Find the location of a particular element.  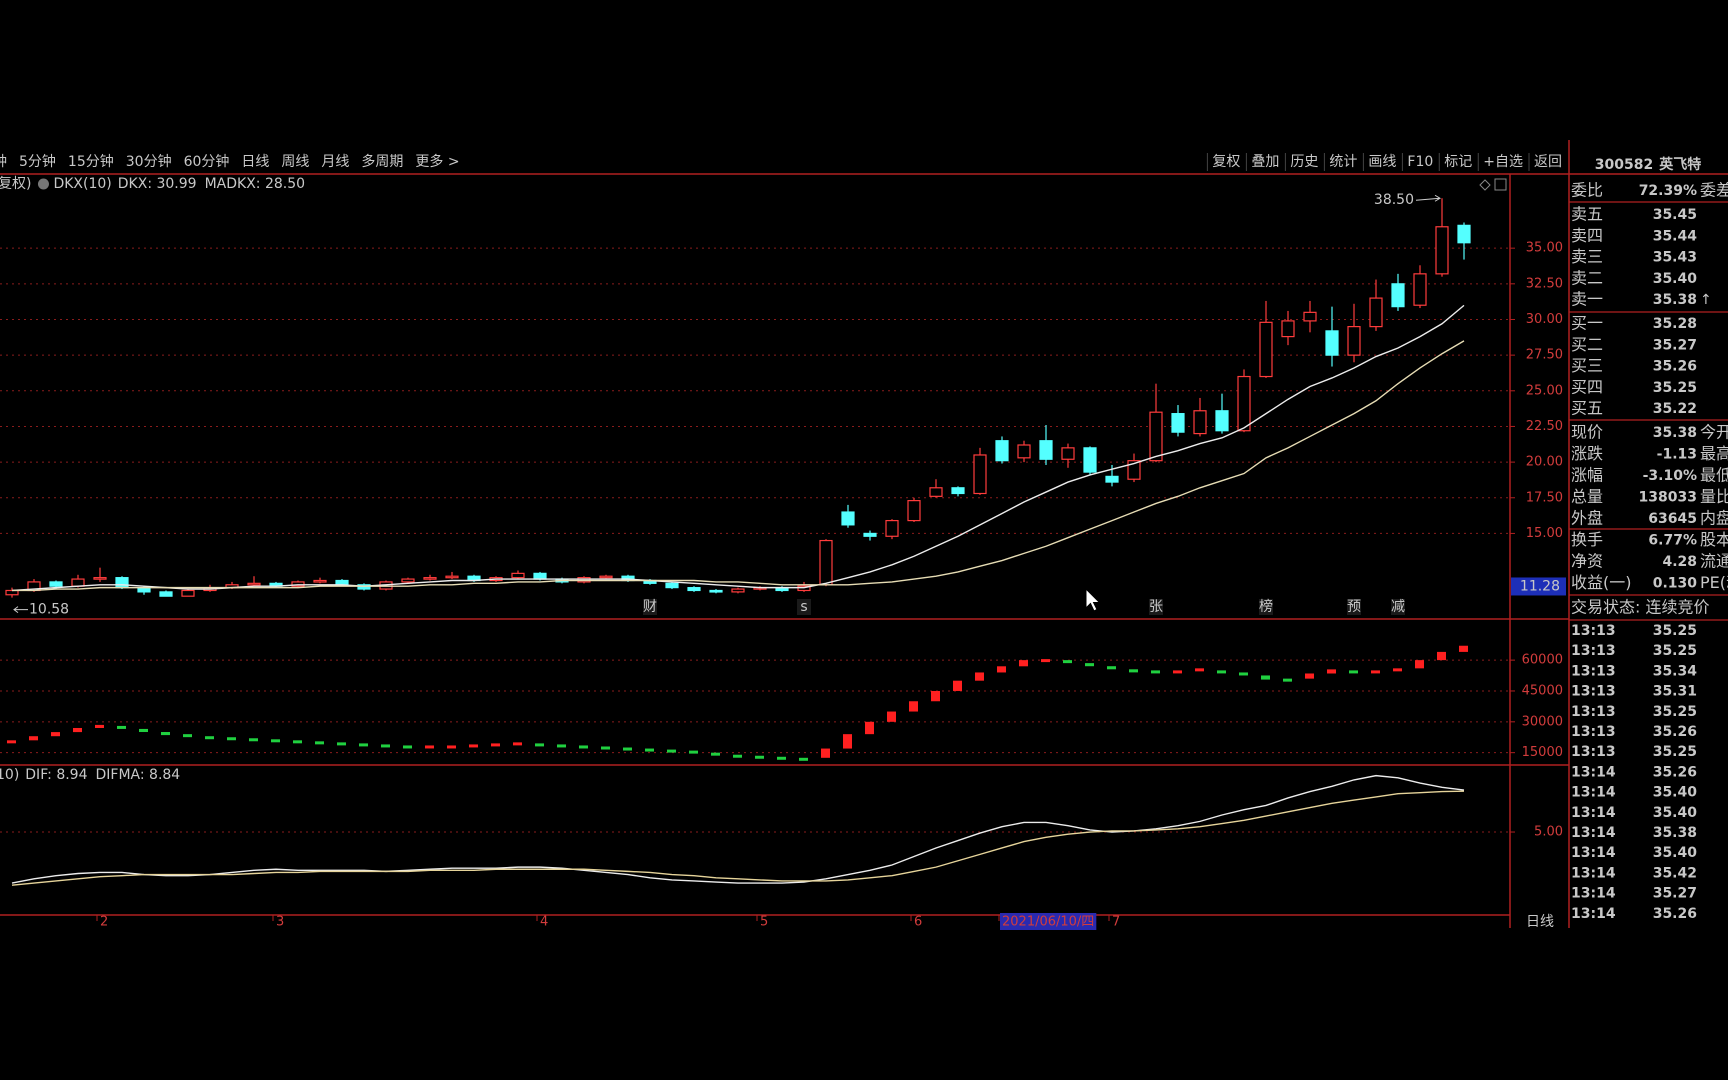

trade-price: 35.25 is located at coordinates (1675, 712).